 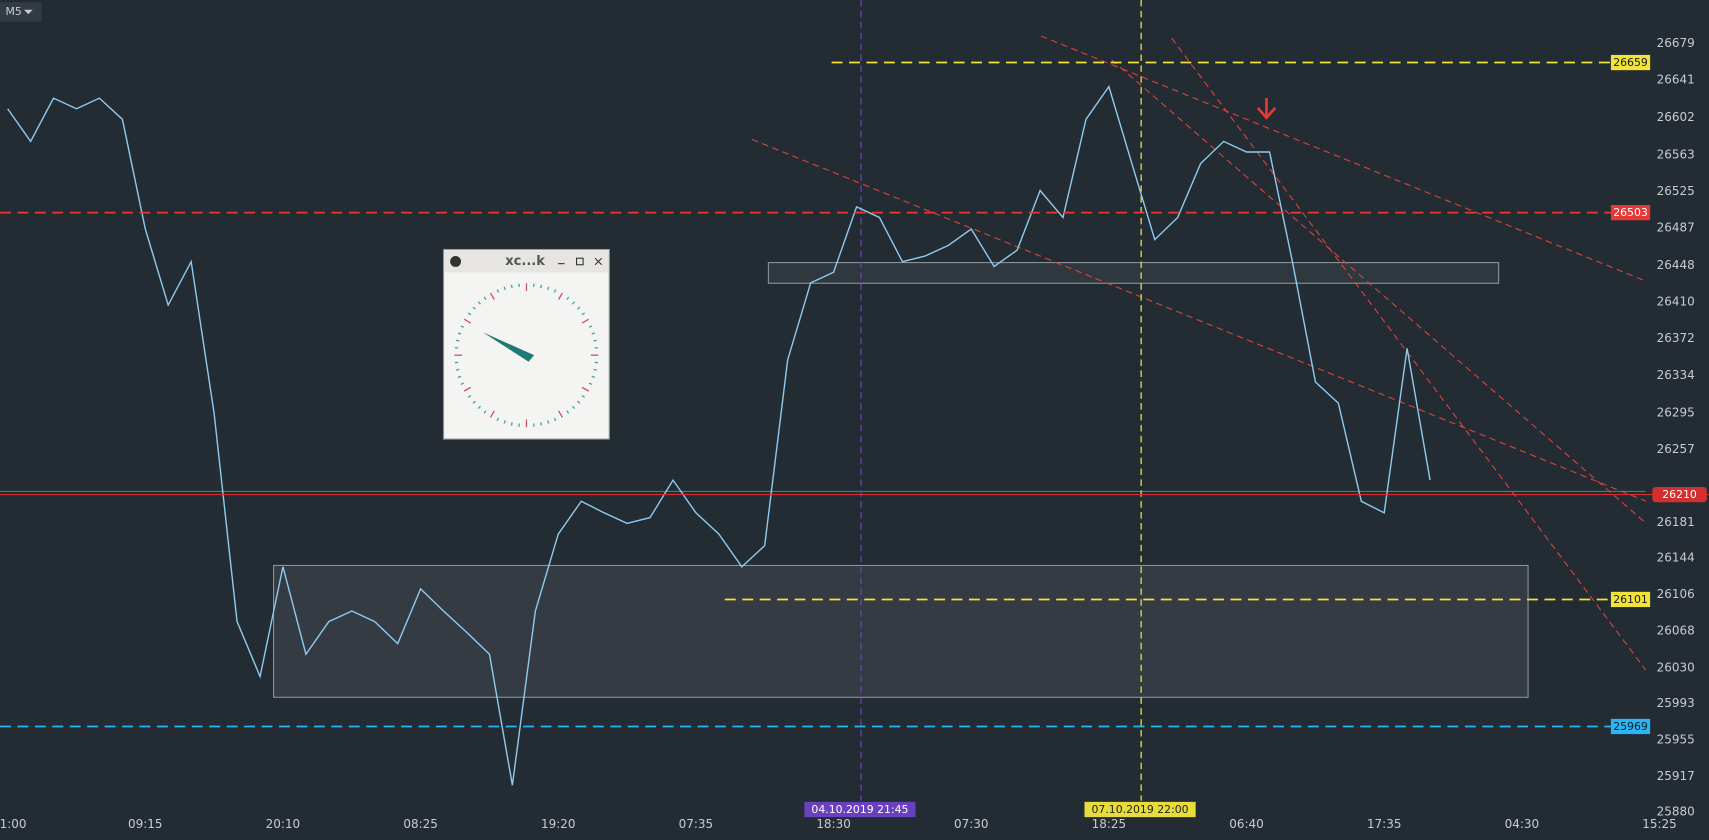 What do you see at coordinates (13, 11) in the screenshot?
I see `timeframe-label: M5` at bounding box center [13, 11].